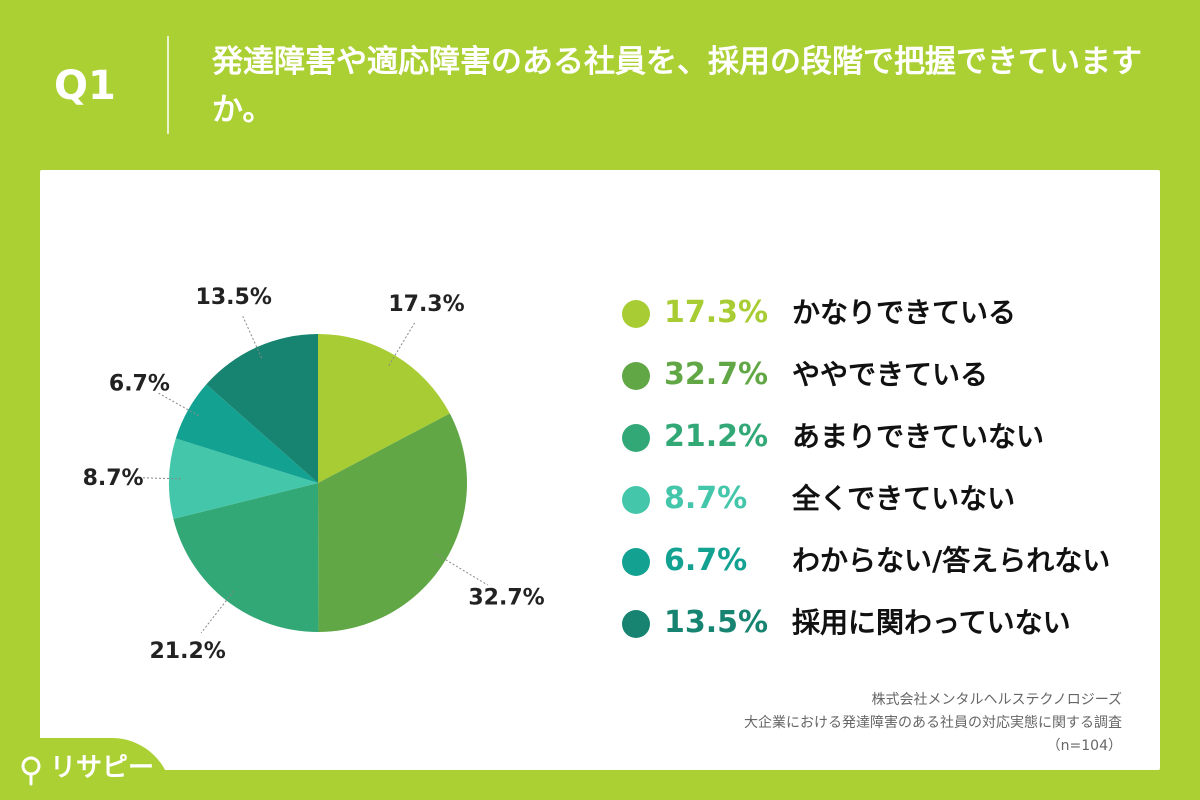 The image size is (1200, 800). I want to click on question-title: 発達障害や適応障害のある社員を、採用の段階で把握できていますか。, so click(677, 86).